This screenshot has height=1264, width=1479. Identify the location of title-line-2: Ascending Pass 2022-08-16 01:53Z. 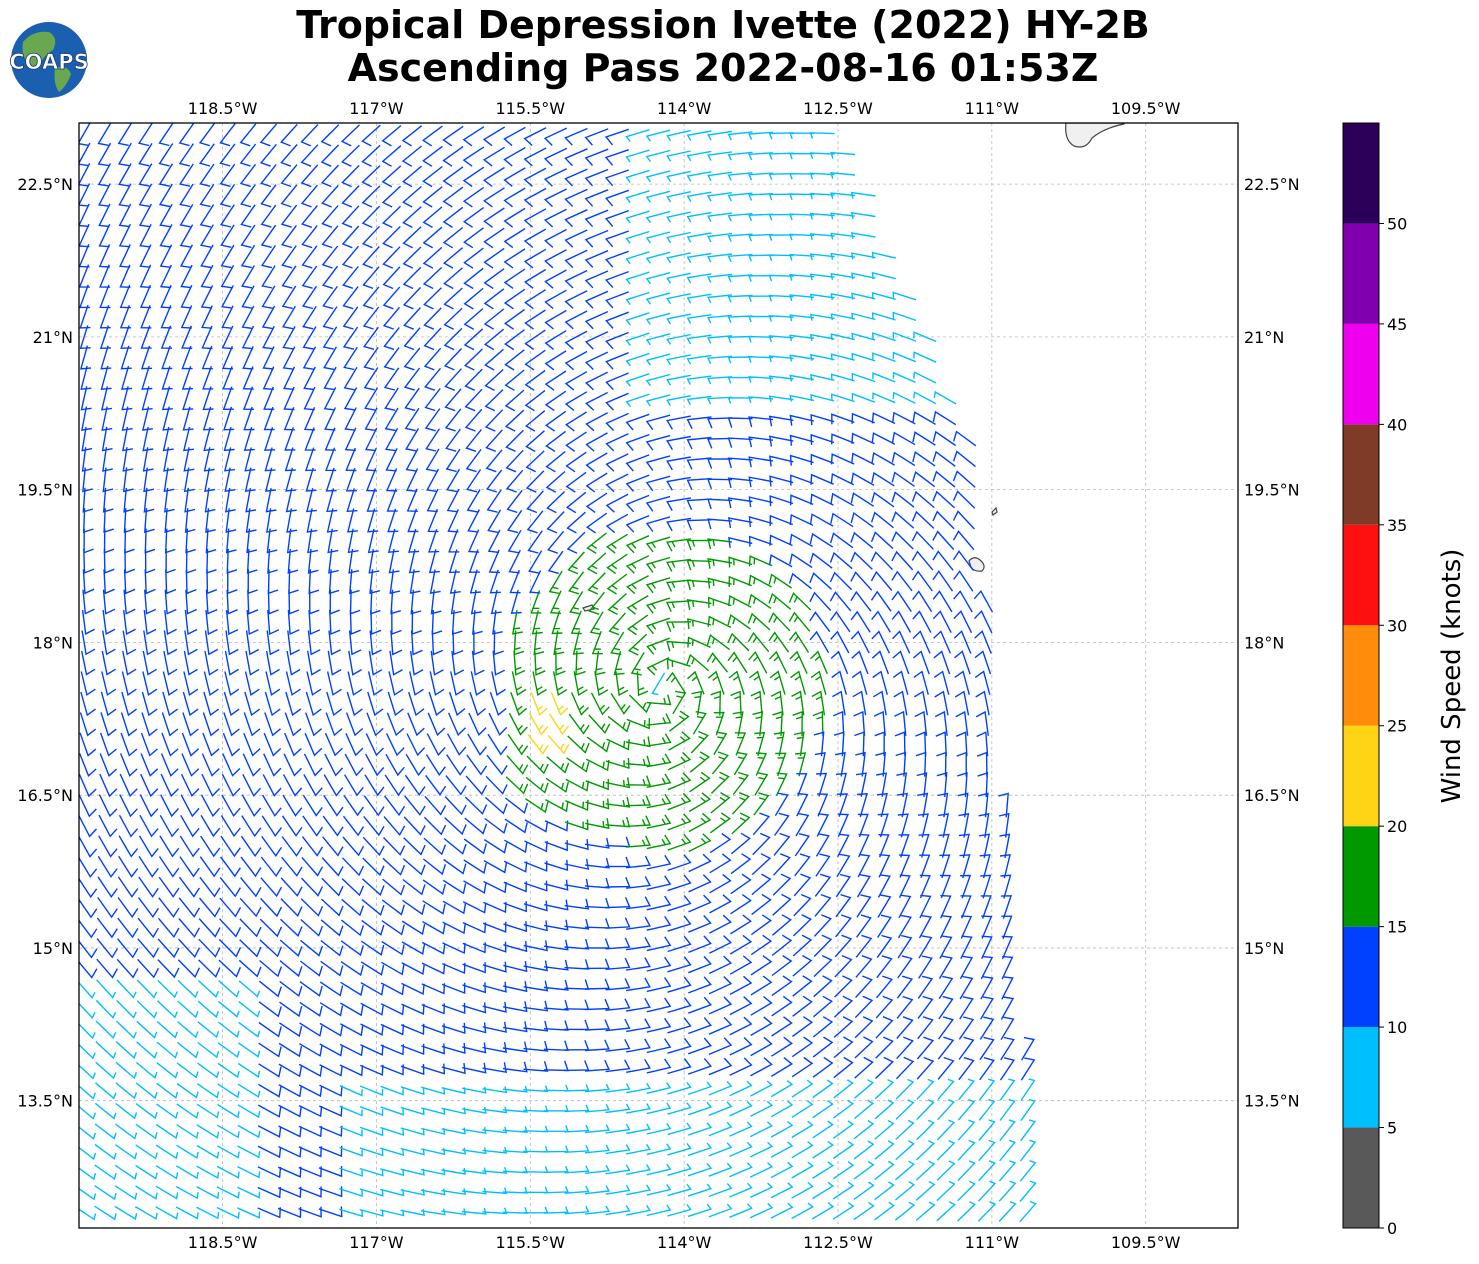
(723, 68).